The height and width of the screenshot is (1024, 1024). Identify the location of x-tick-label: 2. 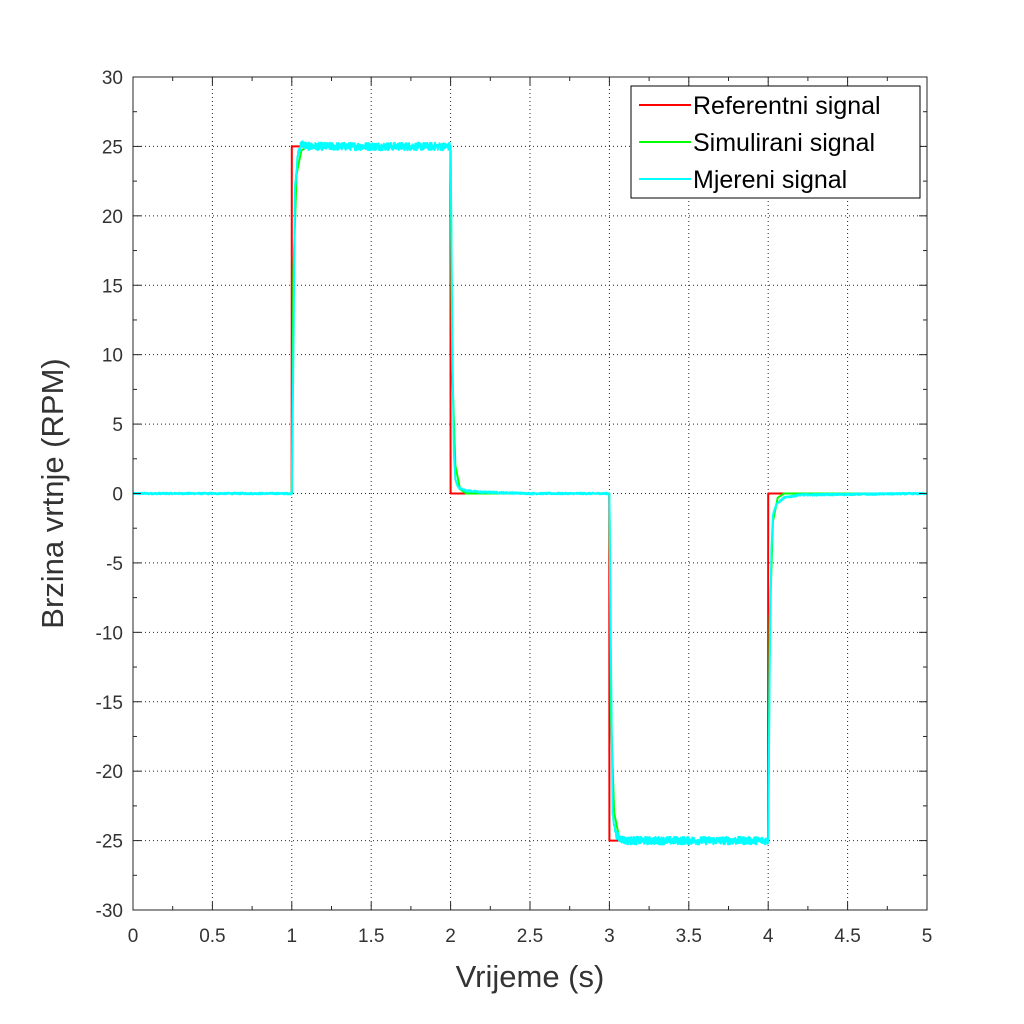
(450, 936).